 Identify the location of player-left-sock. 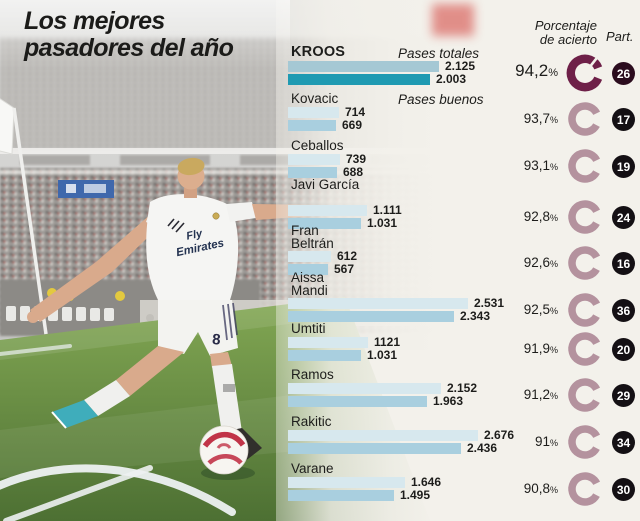
(107, 398).